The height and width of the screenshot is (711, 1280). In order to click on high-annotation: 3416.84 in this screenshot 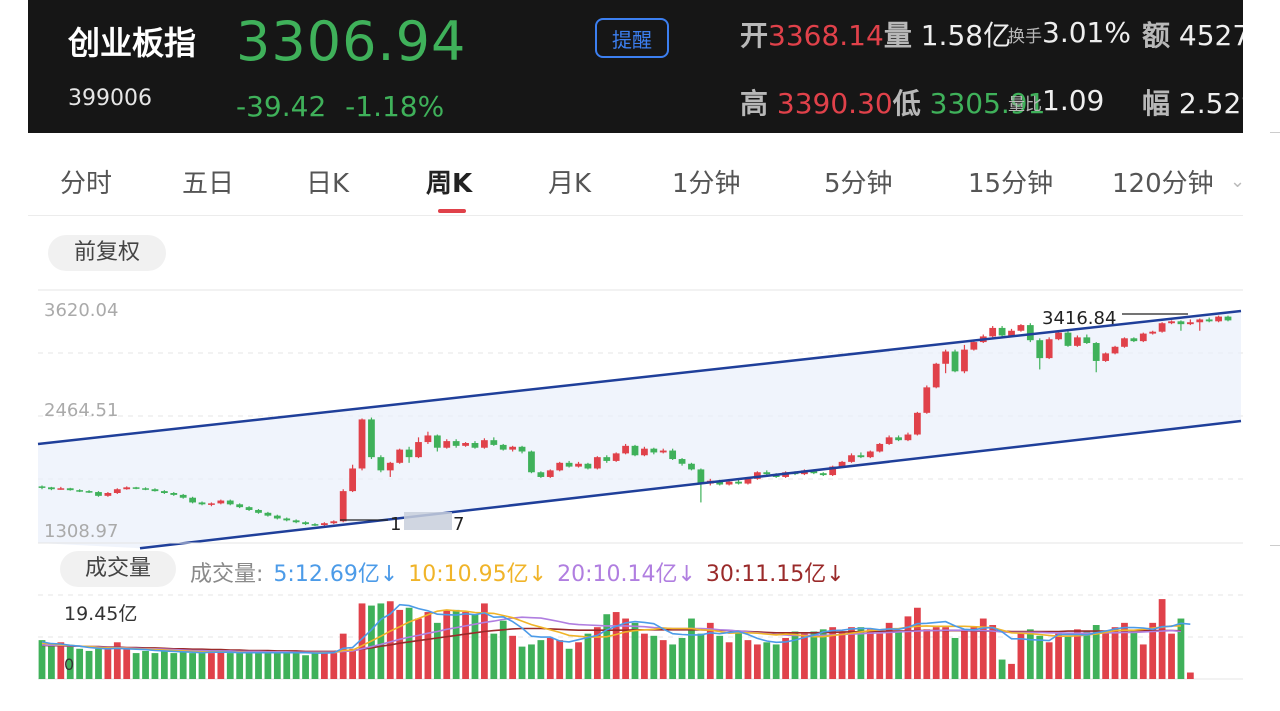, I will do `click(1079, 318)`.